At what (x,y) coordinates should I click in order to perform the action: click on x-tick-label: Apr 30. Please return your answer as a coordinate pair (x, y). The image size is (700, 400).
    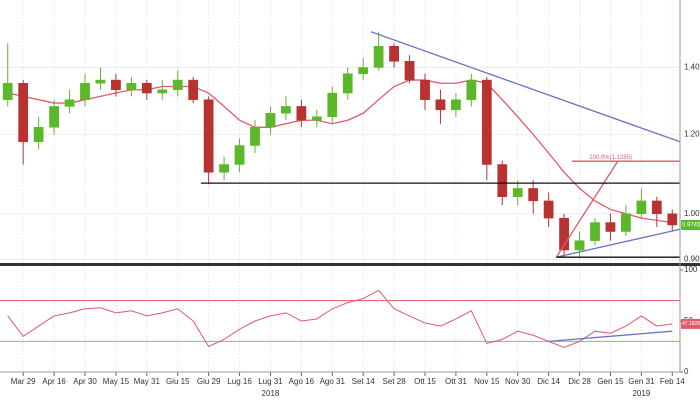
    Looking at the image, I should click on (85, 381).